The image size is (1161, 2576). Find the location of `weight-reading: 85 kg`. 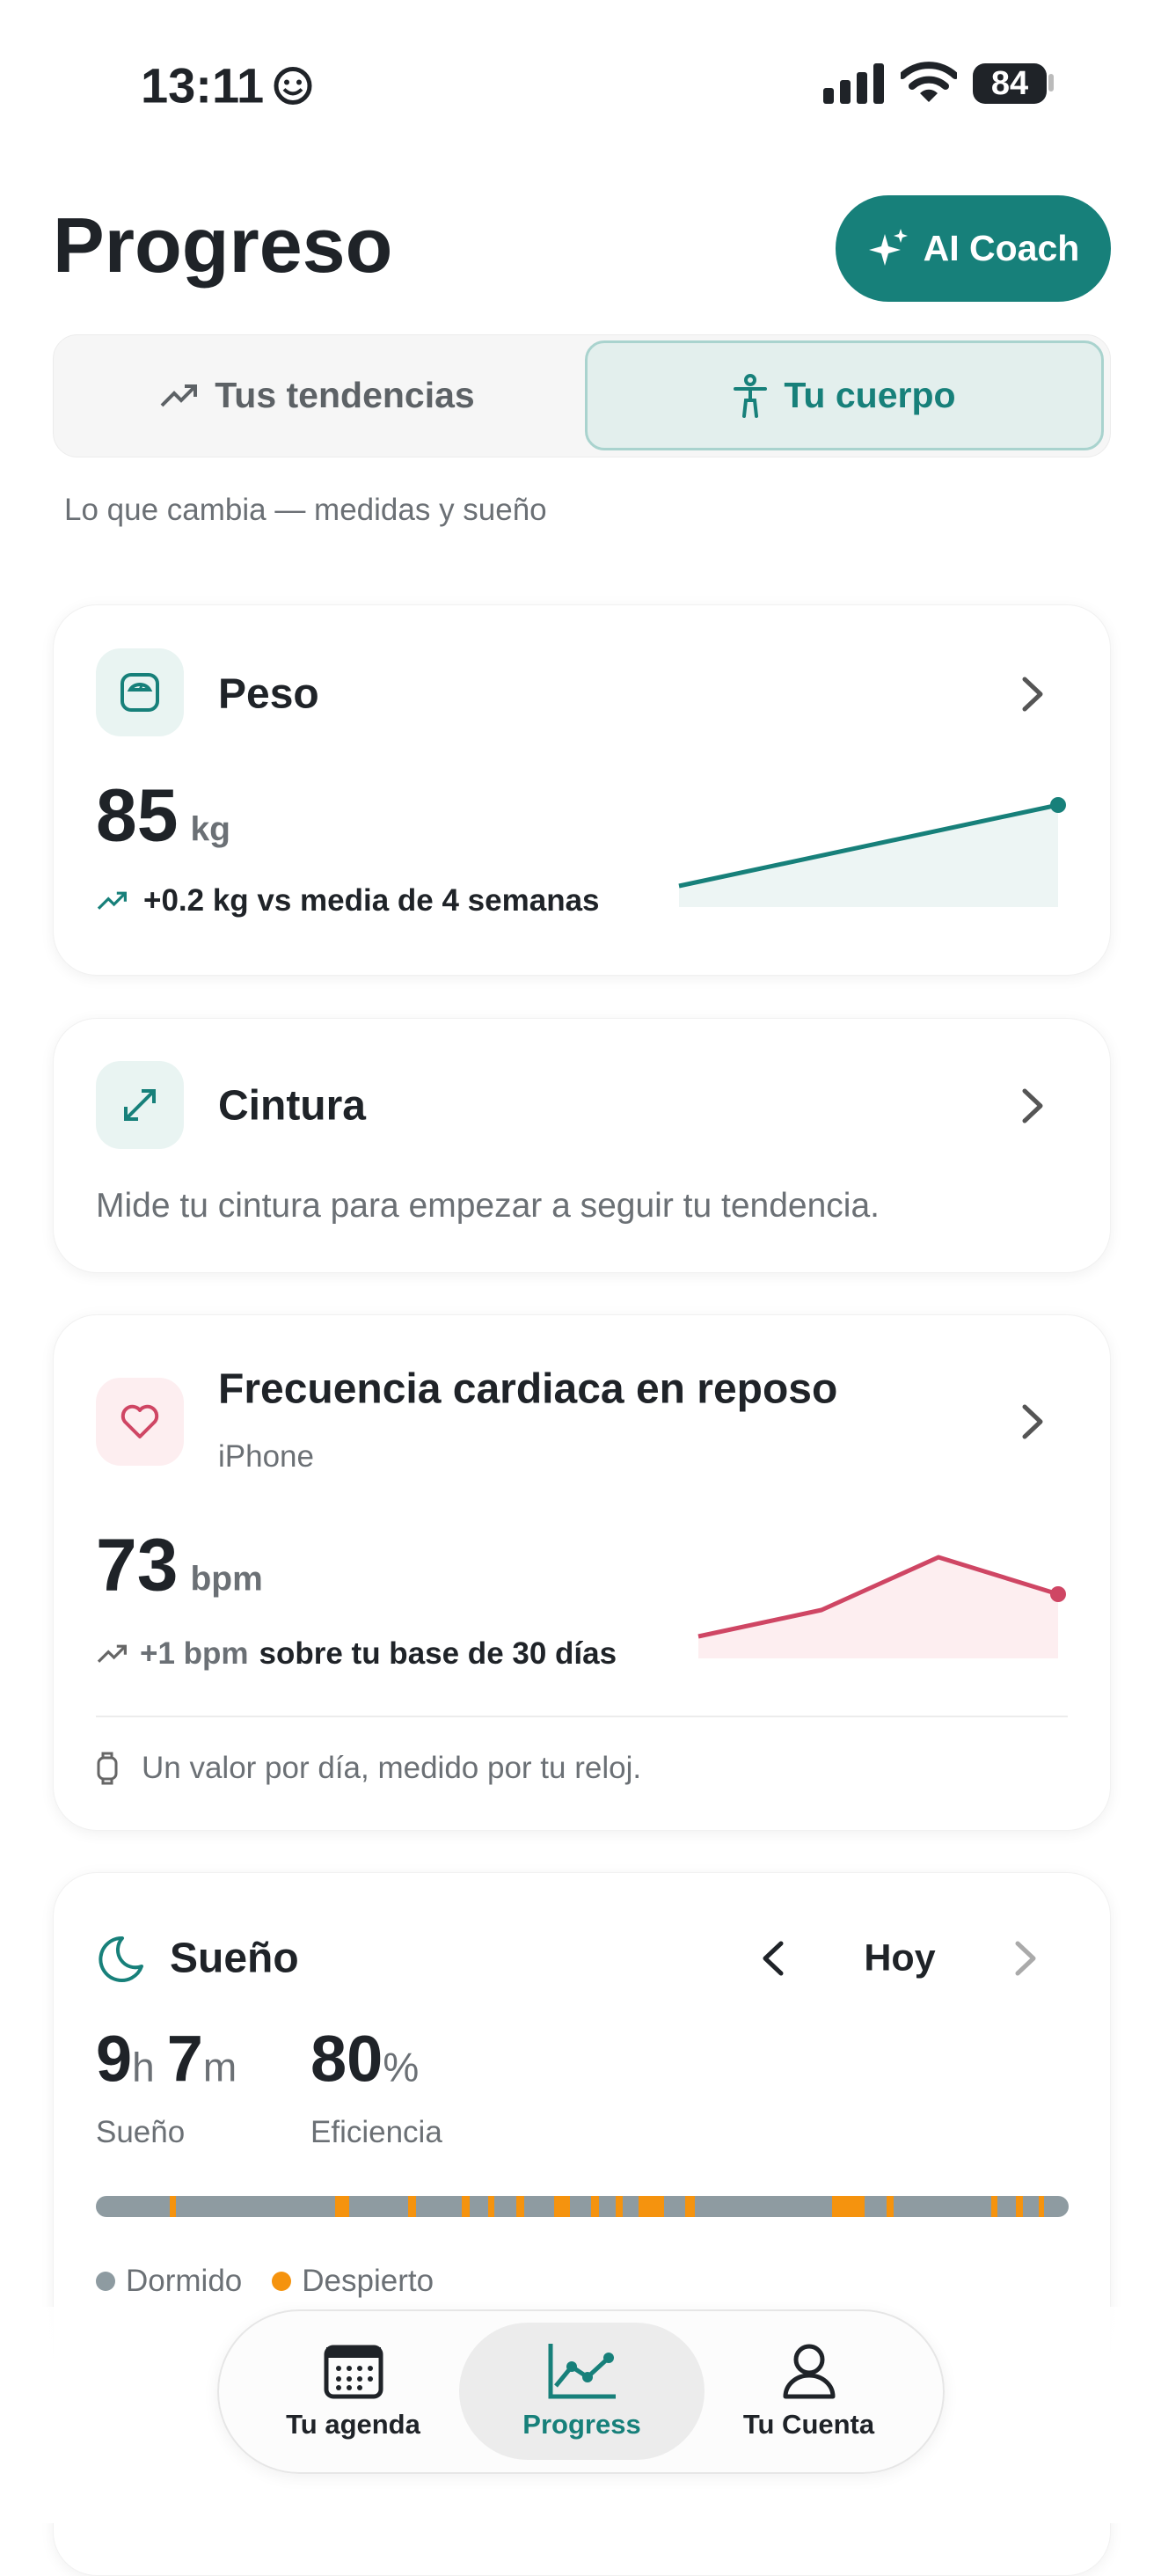

weight-reading: 85 kg is located at coordinates (163, 816).